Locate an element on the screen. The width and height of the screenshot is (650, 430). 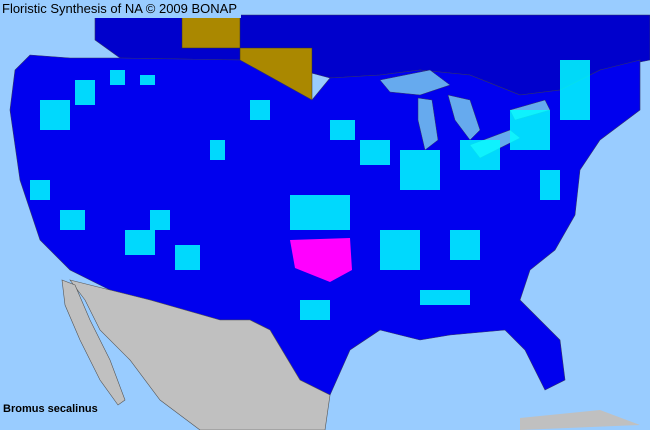
noxious-counties is located at coordinates (321, 260).